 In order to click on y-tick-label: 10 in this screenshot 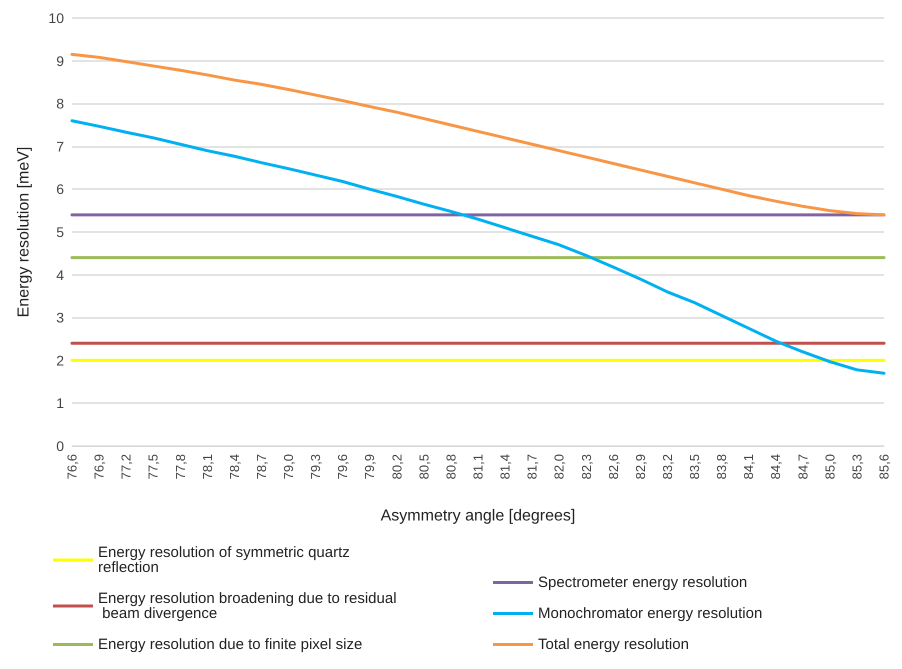, I will do `click(56, 18)`.